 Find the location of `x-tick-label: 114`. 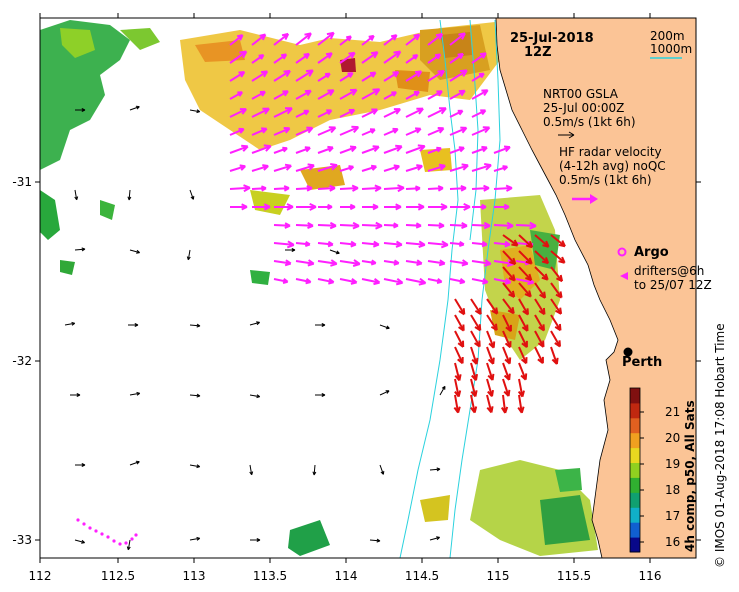

x-tick-label: 114 is located at coordinates (346, 576).